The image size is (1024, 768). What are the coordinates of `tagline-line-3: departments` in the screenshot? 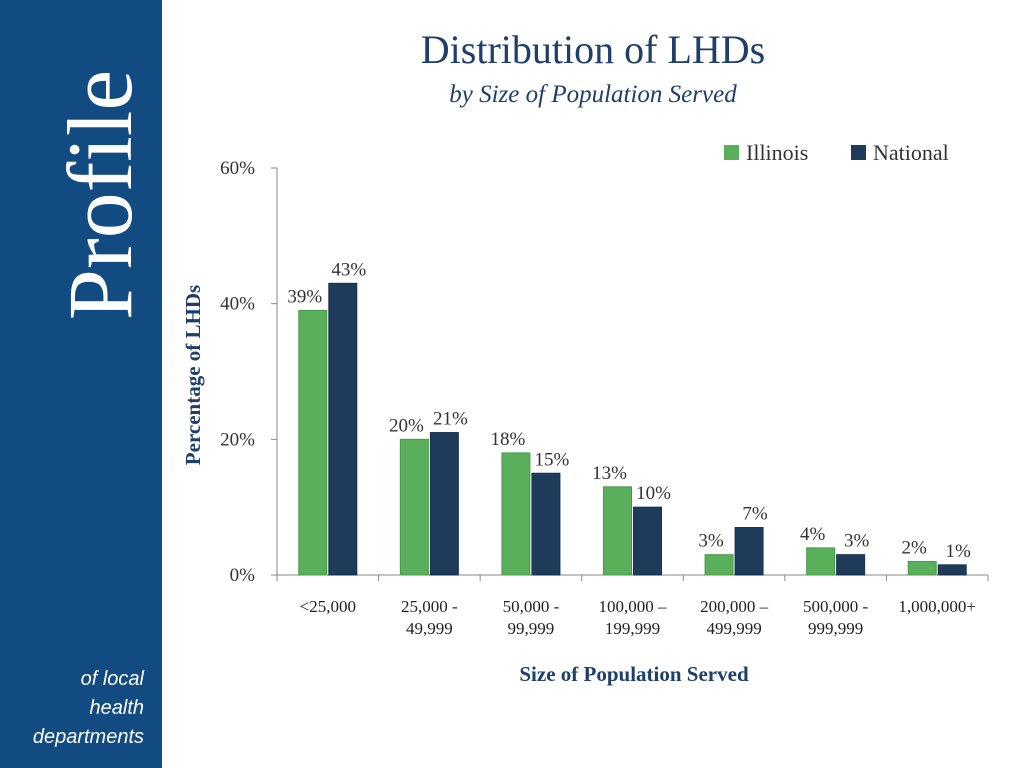 It's located at (88, 737).